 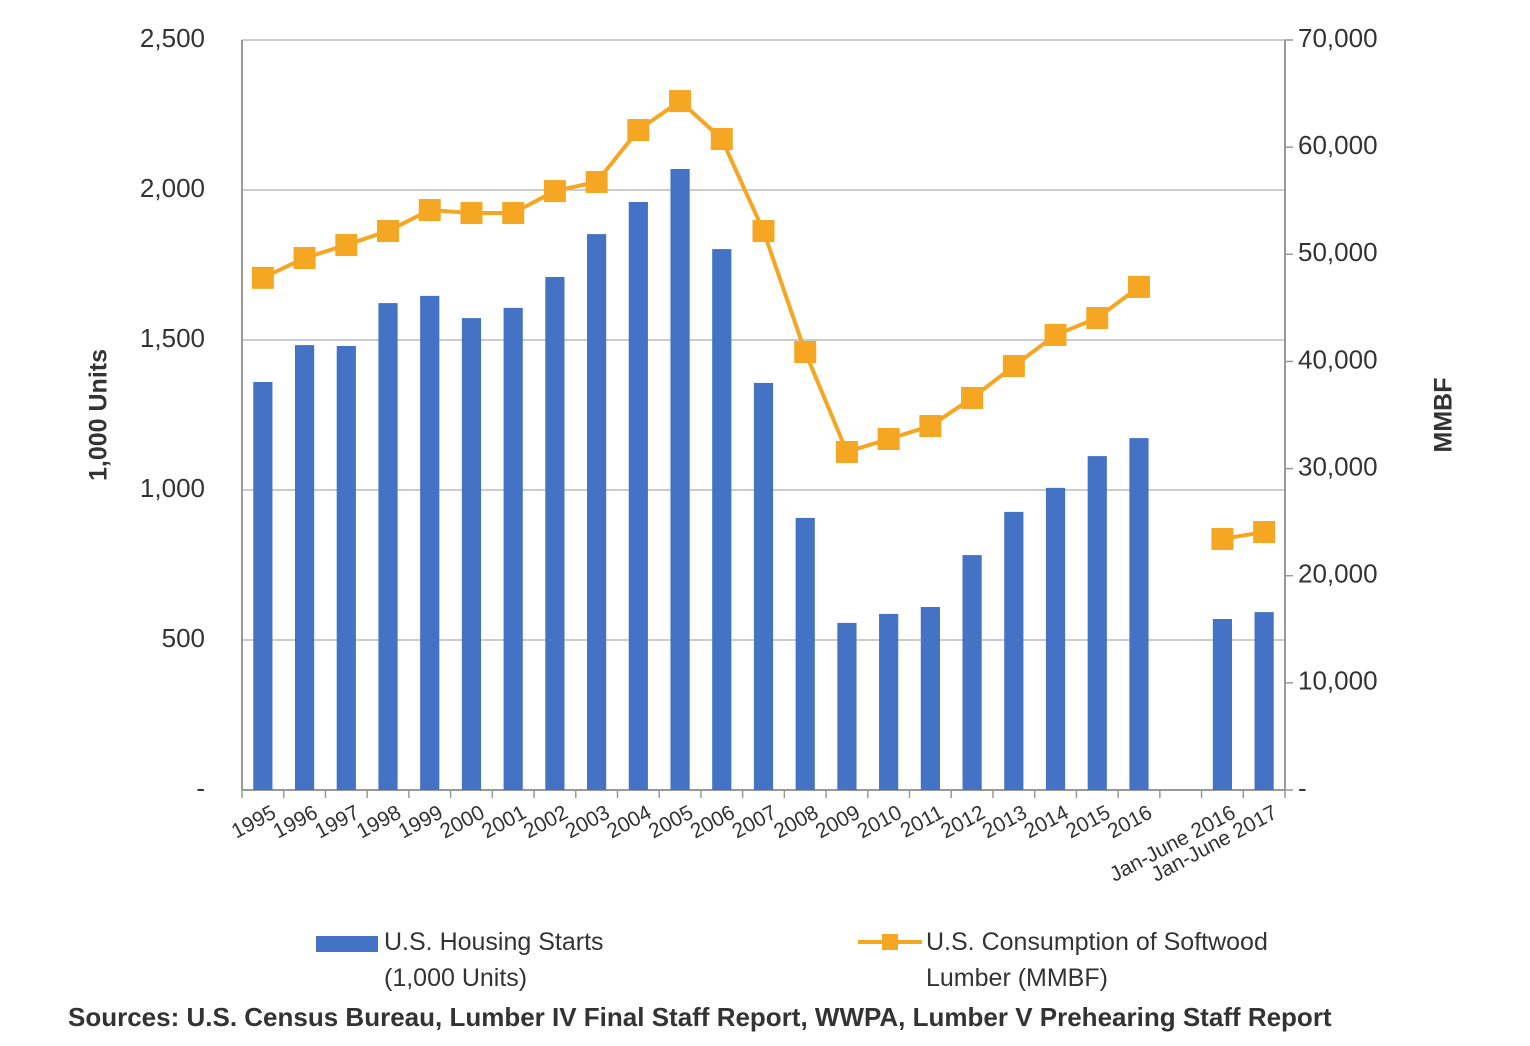 I want to click on y-tick-label: -, so click(x=200, y=788).